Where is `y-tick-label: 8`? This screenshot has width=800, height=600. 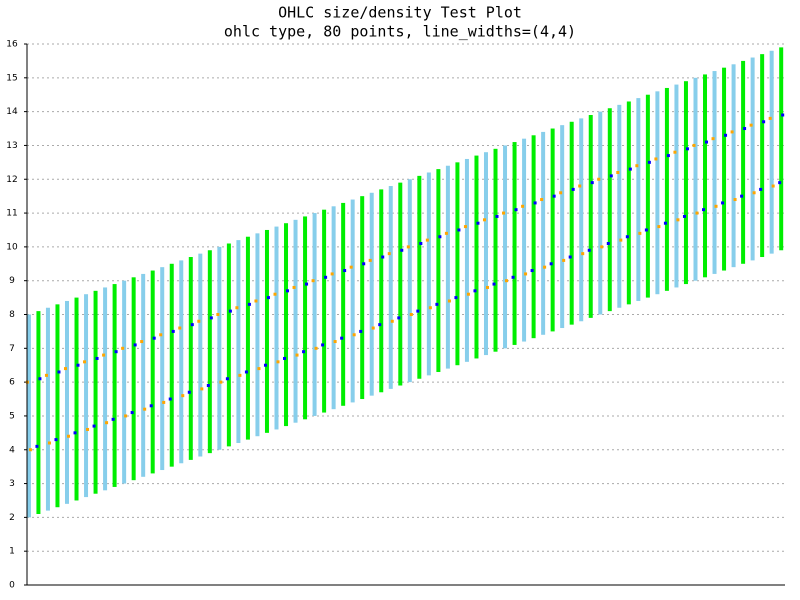 y-tick-label: 8 is located at coordinates (12, 315).